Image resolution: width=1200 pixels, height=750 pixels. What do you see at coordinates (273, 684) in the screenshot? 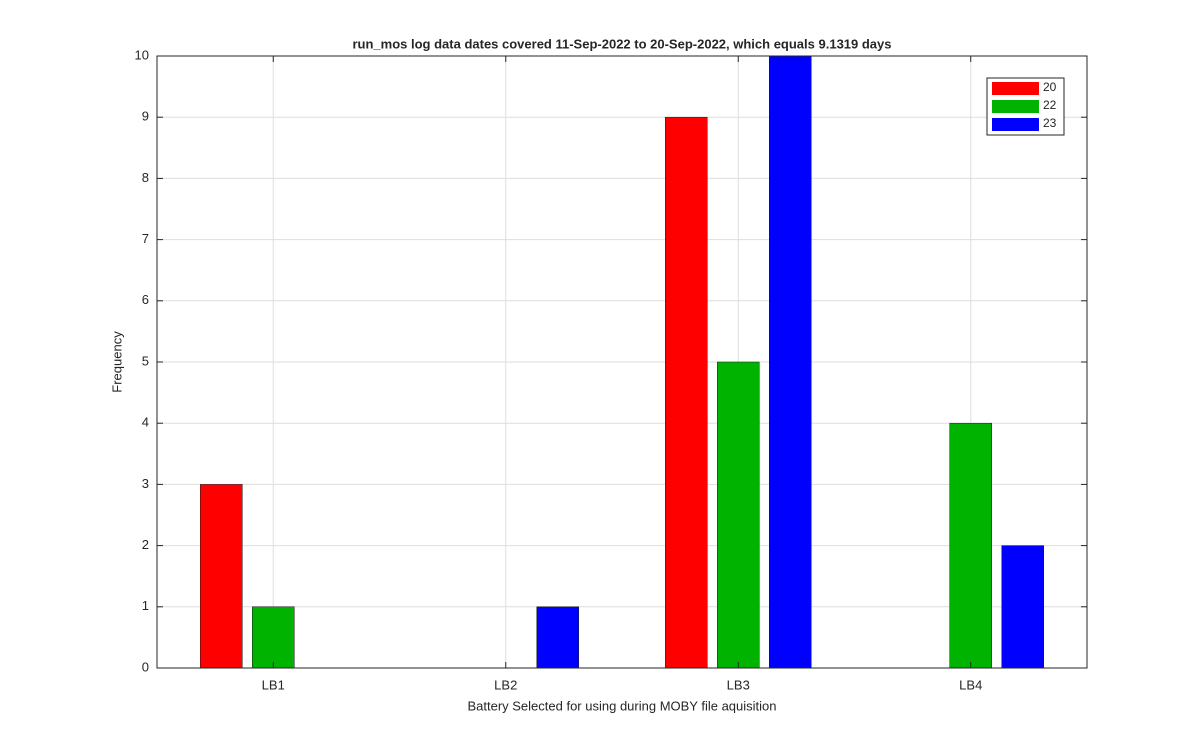
I see `x-tick-label: LB1` at bounding box center [273, 684].